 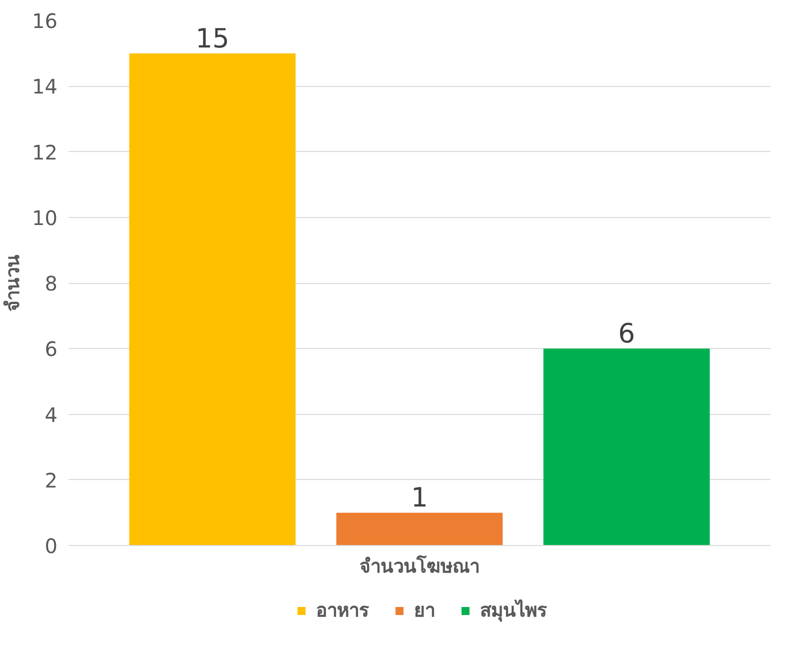 What do you see at coordinates (627, 334) in the screenshot?
I see `data-label: 6` at bounding box center [627, 334].